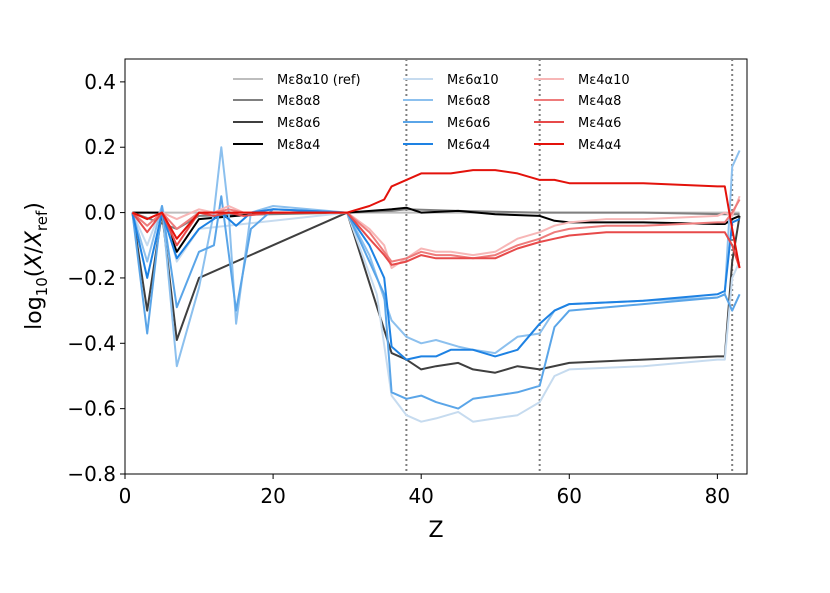 The image size is (830, 593). Describe the element at coordinates (272, 496) in the screenshot. I see `x-tick-label-1: 20` at that location.